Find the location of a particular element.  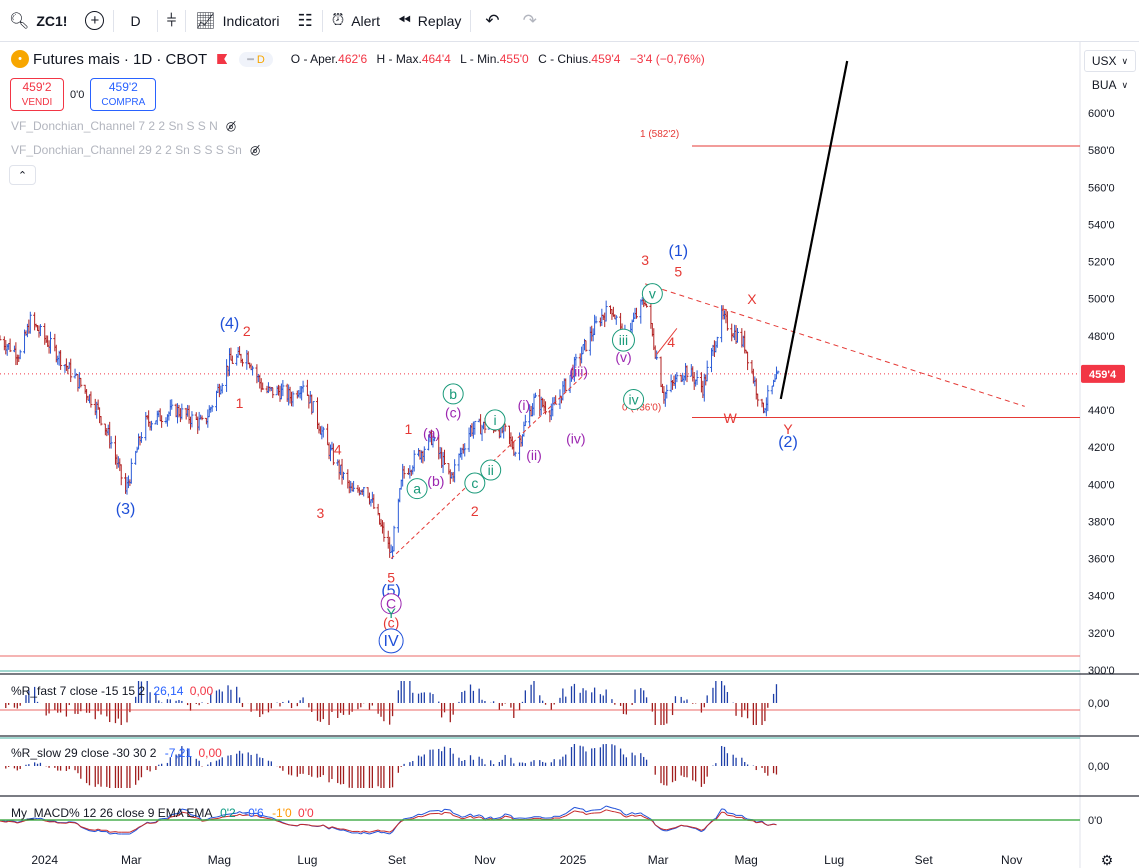

chart-type-button: ⫩ is located at coordinates (172, 21).